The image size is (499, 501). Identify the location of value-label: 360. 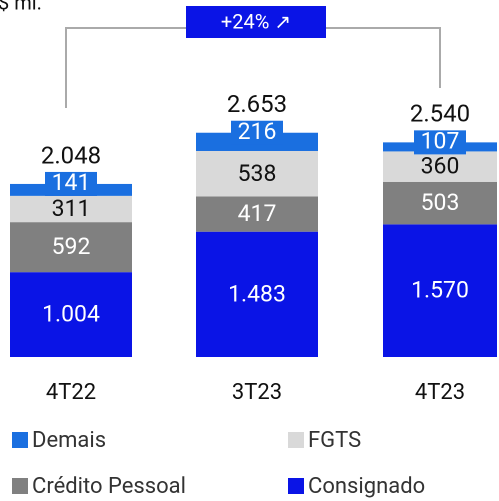
(440, 166).